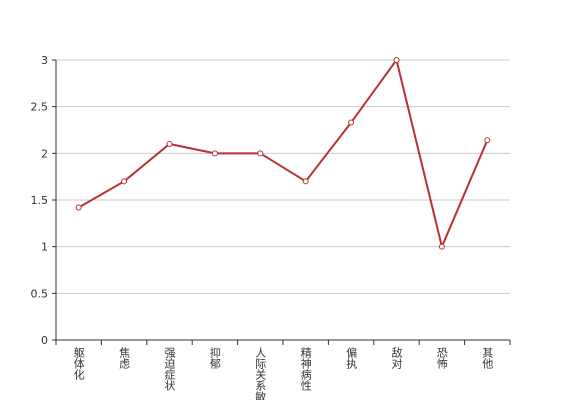 This screenshot has width=567, height=400. Describe the element at coordinates (260, 373) in the screenshot. I see `x-tick-label: 人际关系敏感` at that location.